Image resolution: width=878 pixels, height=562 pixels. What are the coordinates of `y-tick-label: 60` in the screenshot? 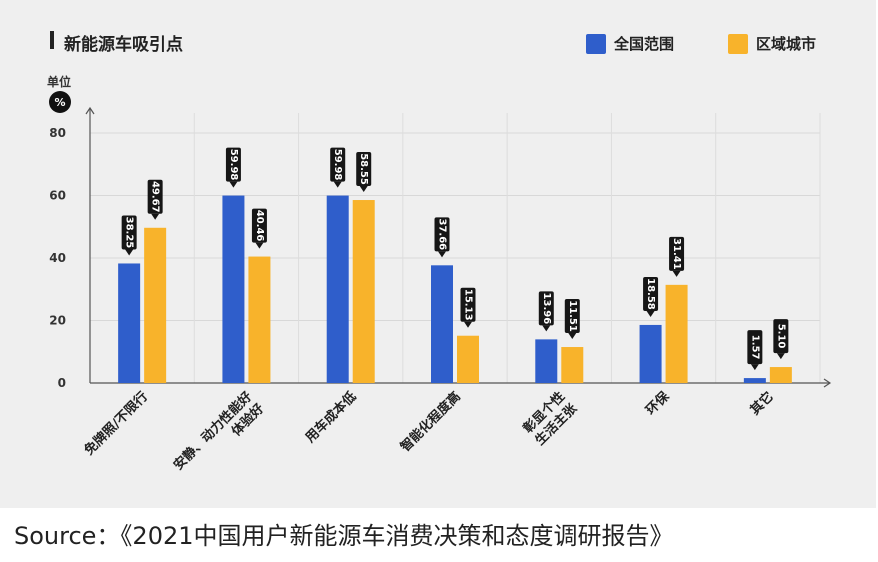 It's located at (57, 196).